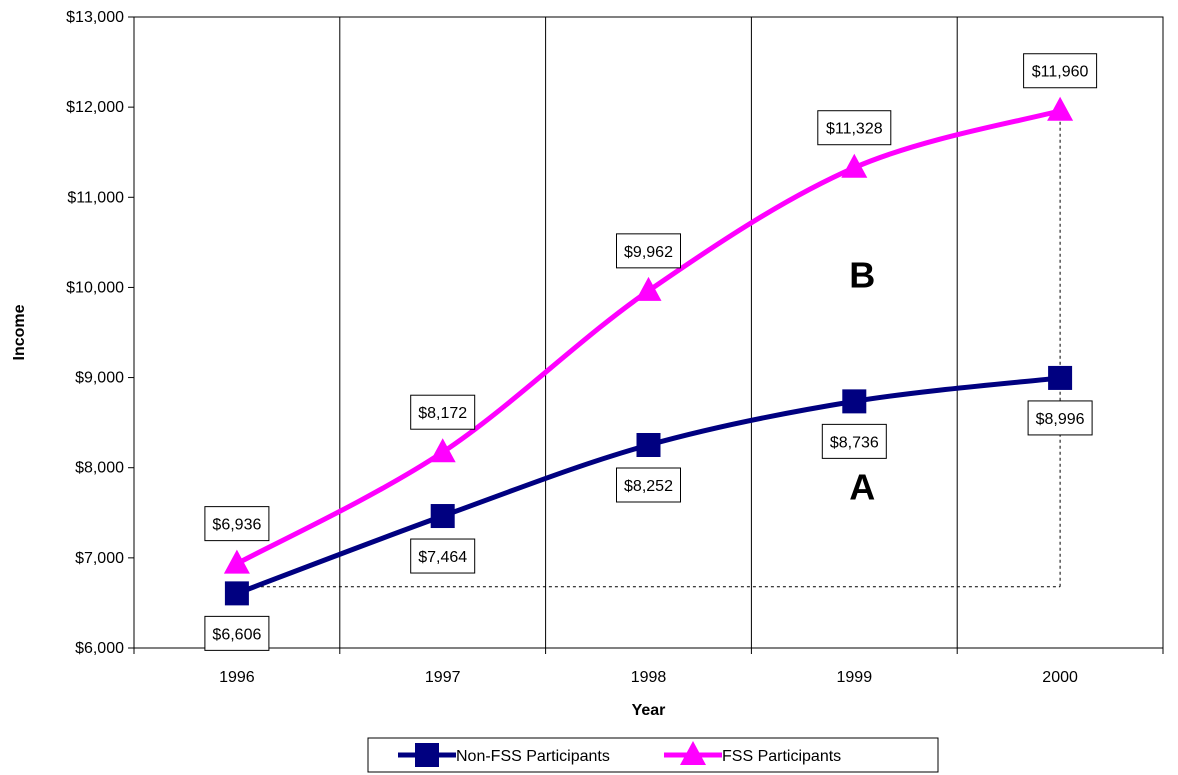  I want to click on data-label: $8,736, so click(854, 441).